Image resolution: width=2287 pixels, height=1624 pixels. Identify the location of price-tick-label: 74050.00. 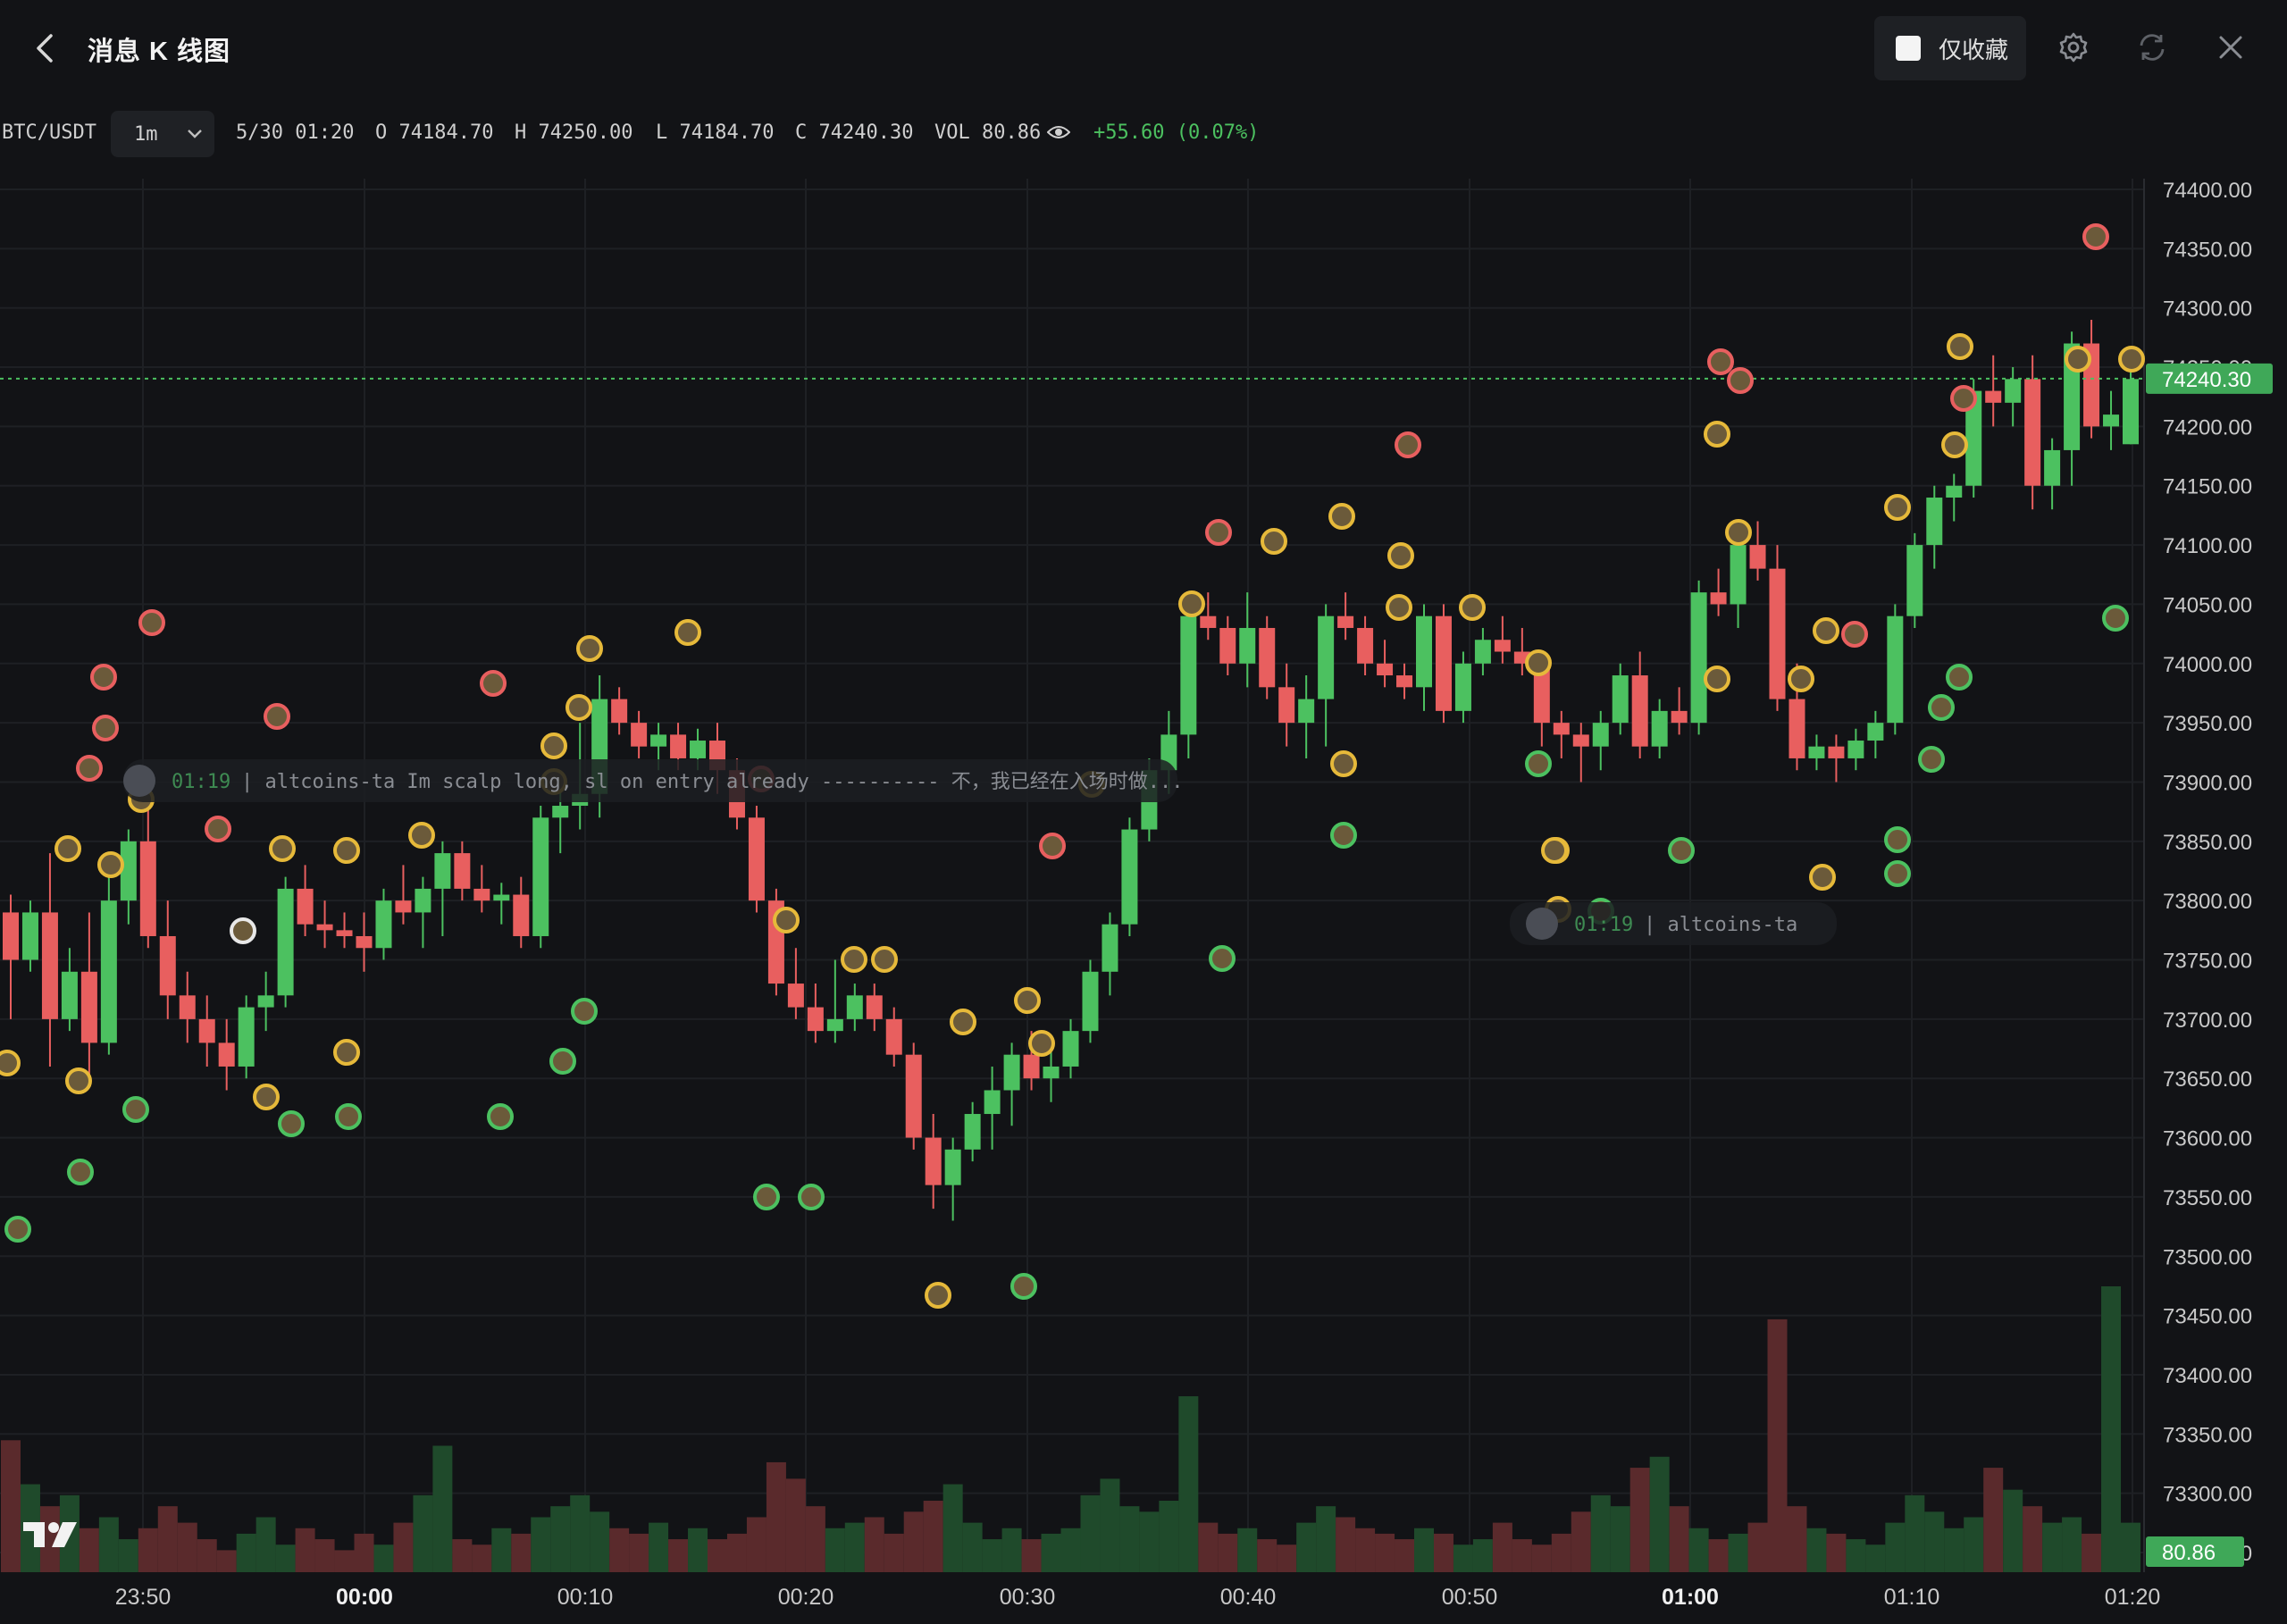
(2207, 605).